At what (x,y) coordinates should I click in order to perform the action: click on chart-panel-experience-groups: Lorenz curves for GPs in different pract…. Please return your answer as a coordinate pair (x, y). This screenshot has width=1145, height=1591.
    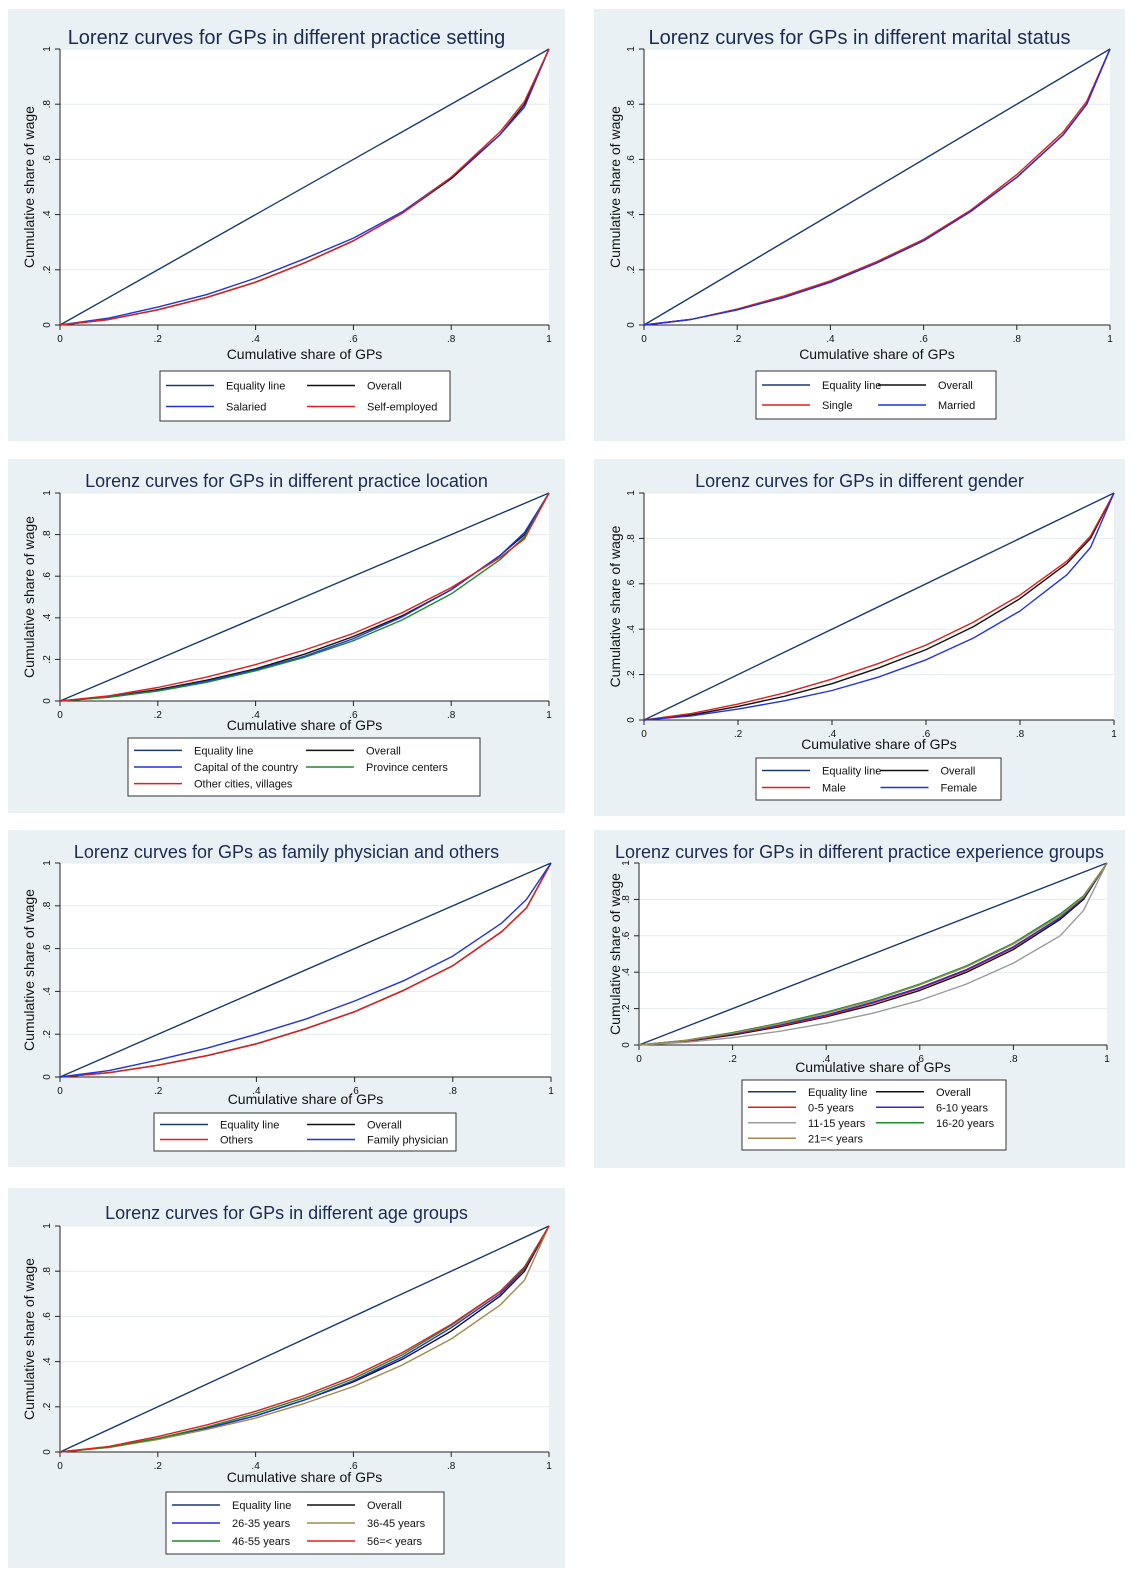
    Looking at the image, I should click on (859, 999).